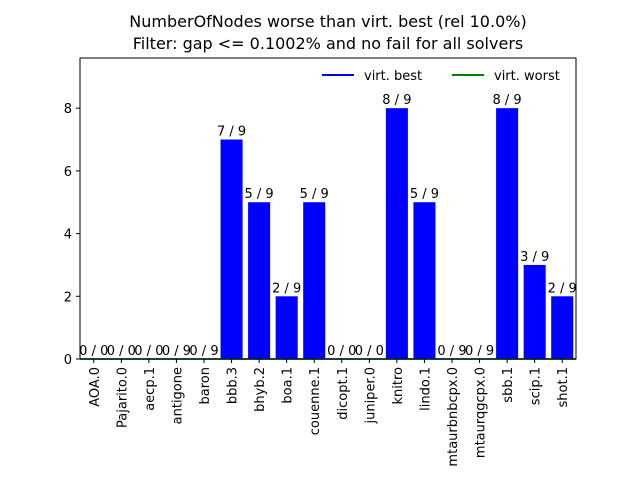 The width and height of the screenshot is (640, 480). Describe the element at coordinates (527, 76) in the screenshot. I see `legend-label-1: virt. worst` at that location.